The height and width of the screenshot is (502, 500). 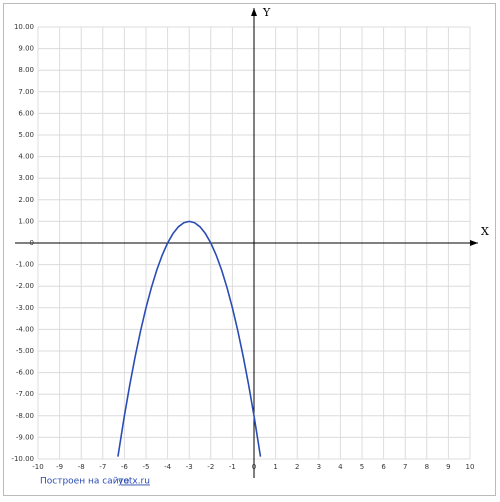 I want to click on y-tick-label: 0, so click(x=32, y=243).